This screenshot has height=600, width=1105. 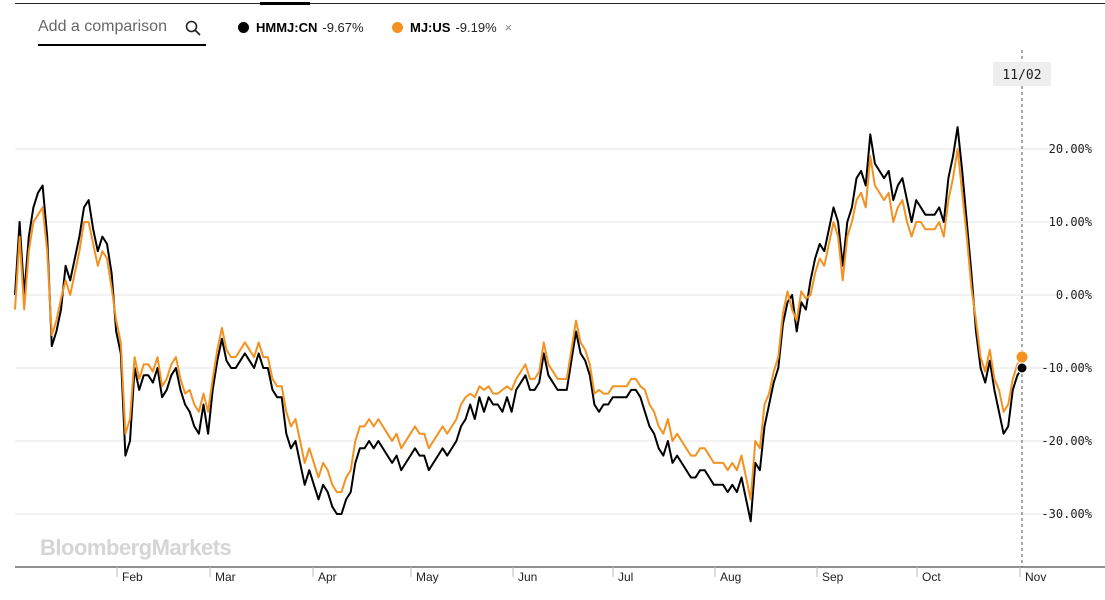 What do you see at coordinates (560, 3) in the screenshot?
I see `top-rule` at bounding box center [560, 3].